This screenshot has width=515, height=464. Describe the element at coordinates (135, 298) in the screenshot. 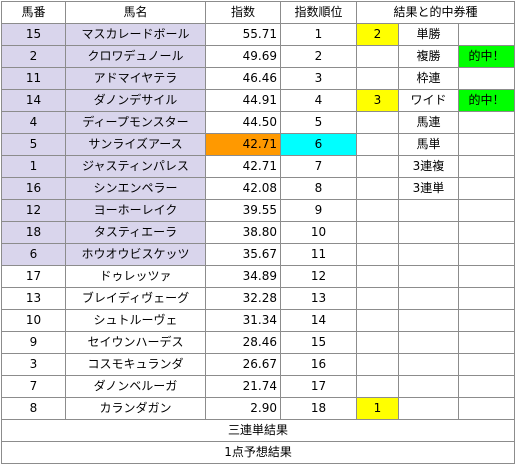

I see `horse-name: ブレイディヴェーグ` at that location.